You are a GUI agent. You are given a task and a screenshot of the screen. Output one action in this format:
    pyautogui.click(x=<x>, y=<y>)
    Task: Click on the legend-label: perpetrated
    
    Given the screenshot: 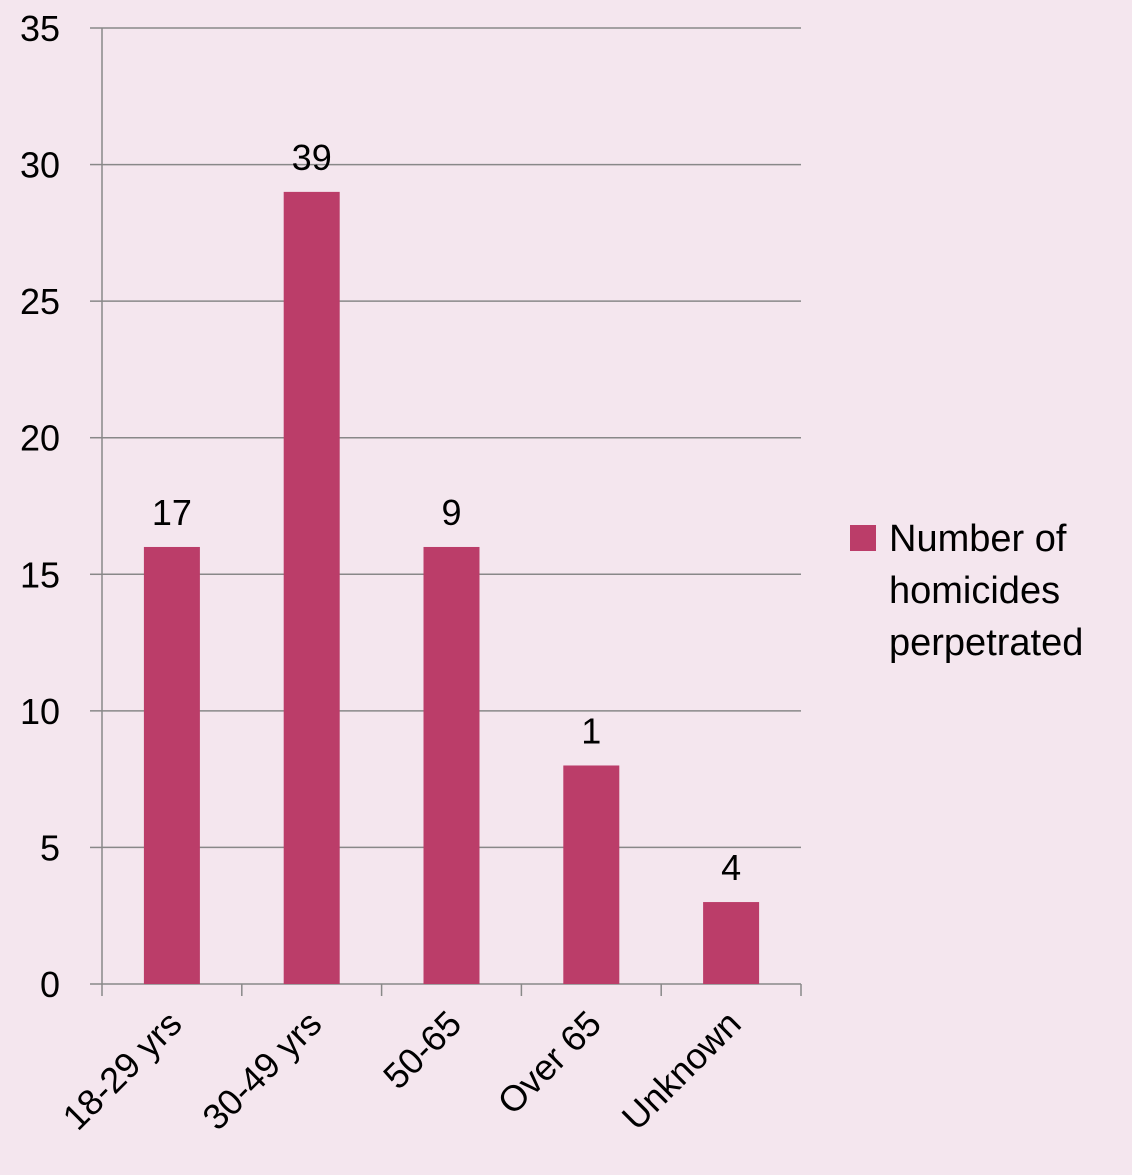 What is the action you would take?
    pyautogui.click(x=986, y=643)
    